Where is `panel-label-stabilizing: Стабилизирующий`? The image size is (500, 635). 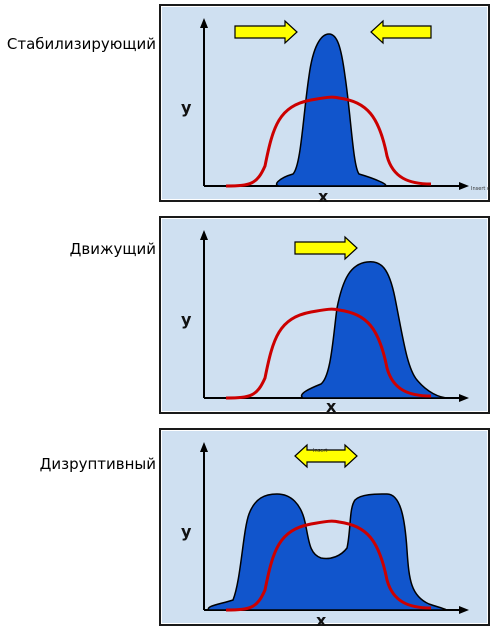
panel-label-stabilizing: Стабилизирующий is located at coordinates (81, 44).